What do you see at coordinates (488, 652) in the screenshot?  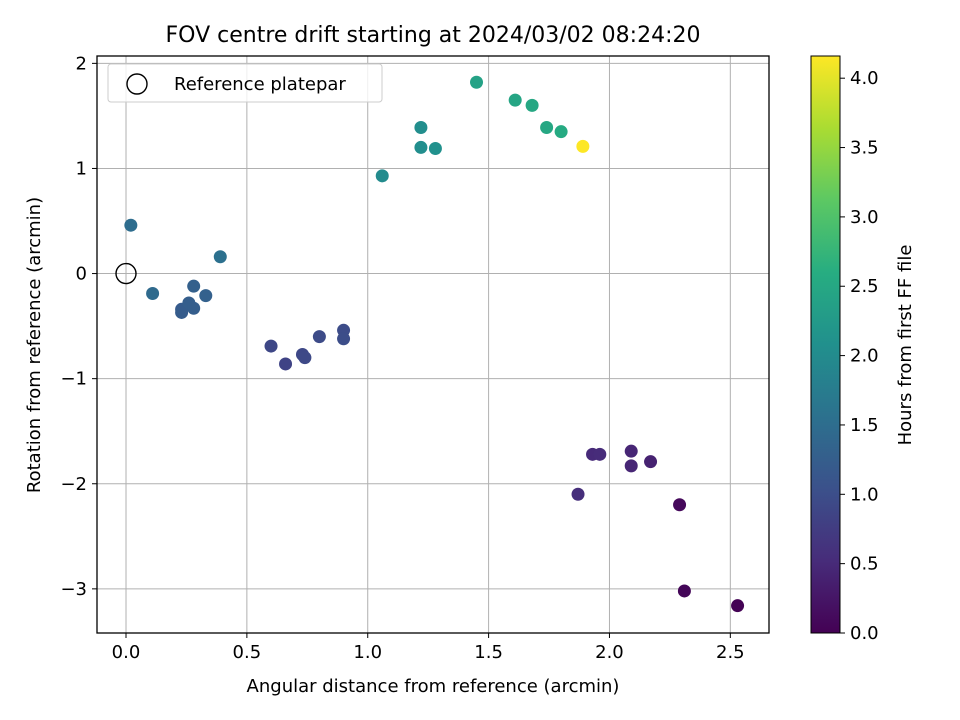 I see `x-tick-label: 1.5` at bounding box center [488, 652].